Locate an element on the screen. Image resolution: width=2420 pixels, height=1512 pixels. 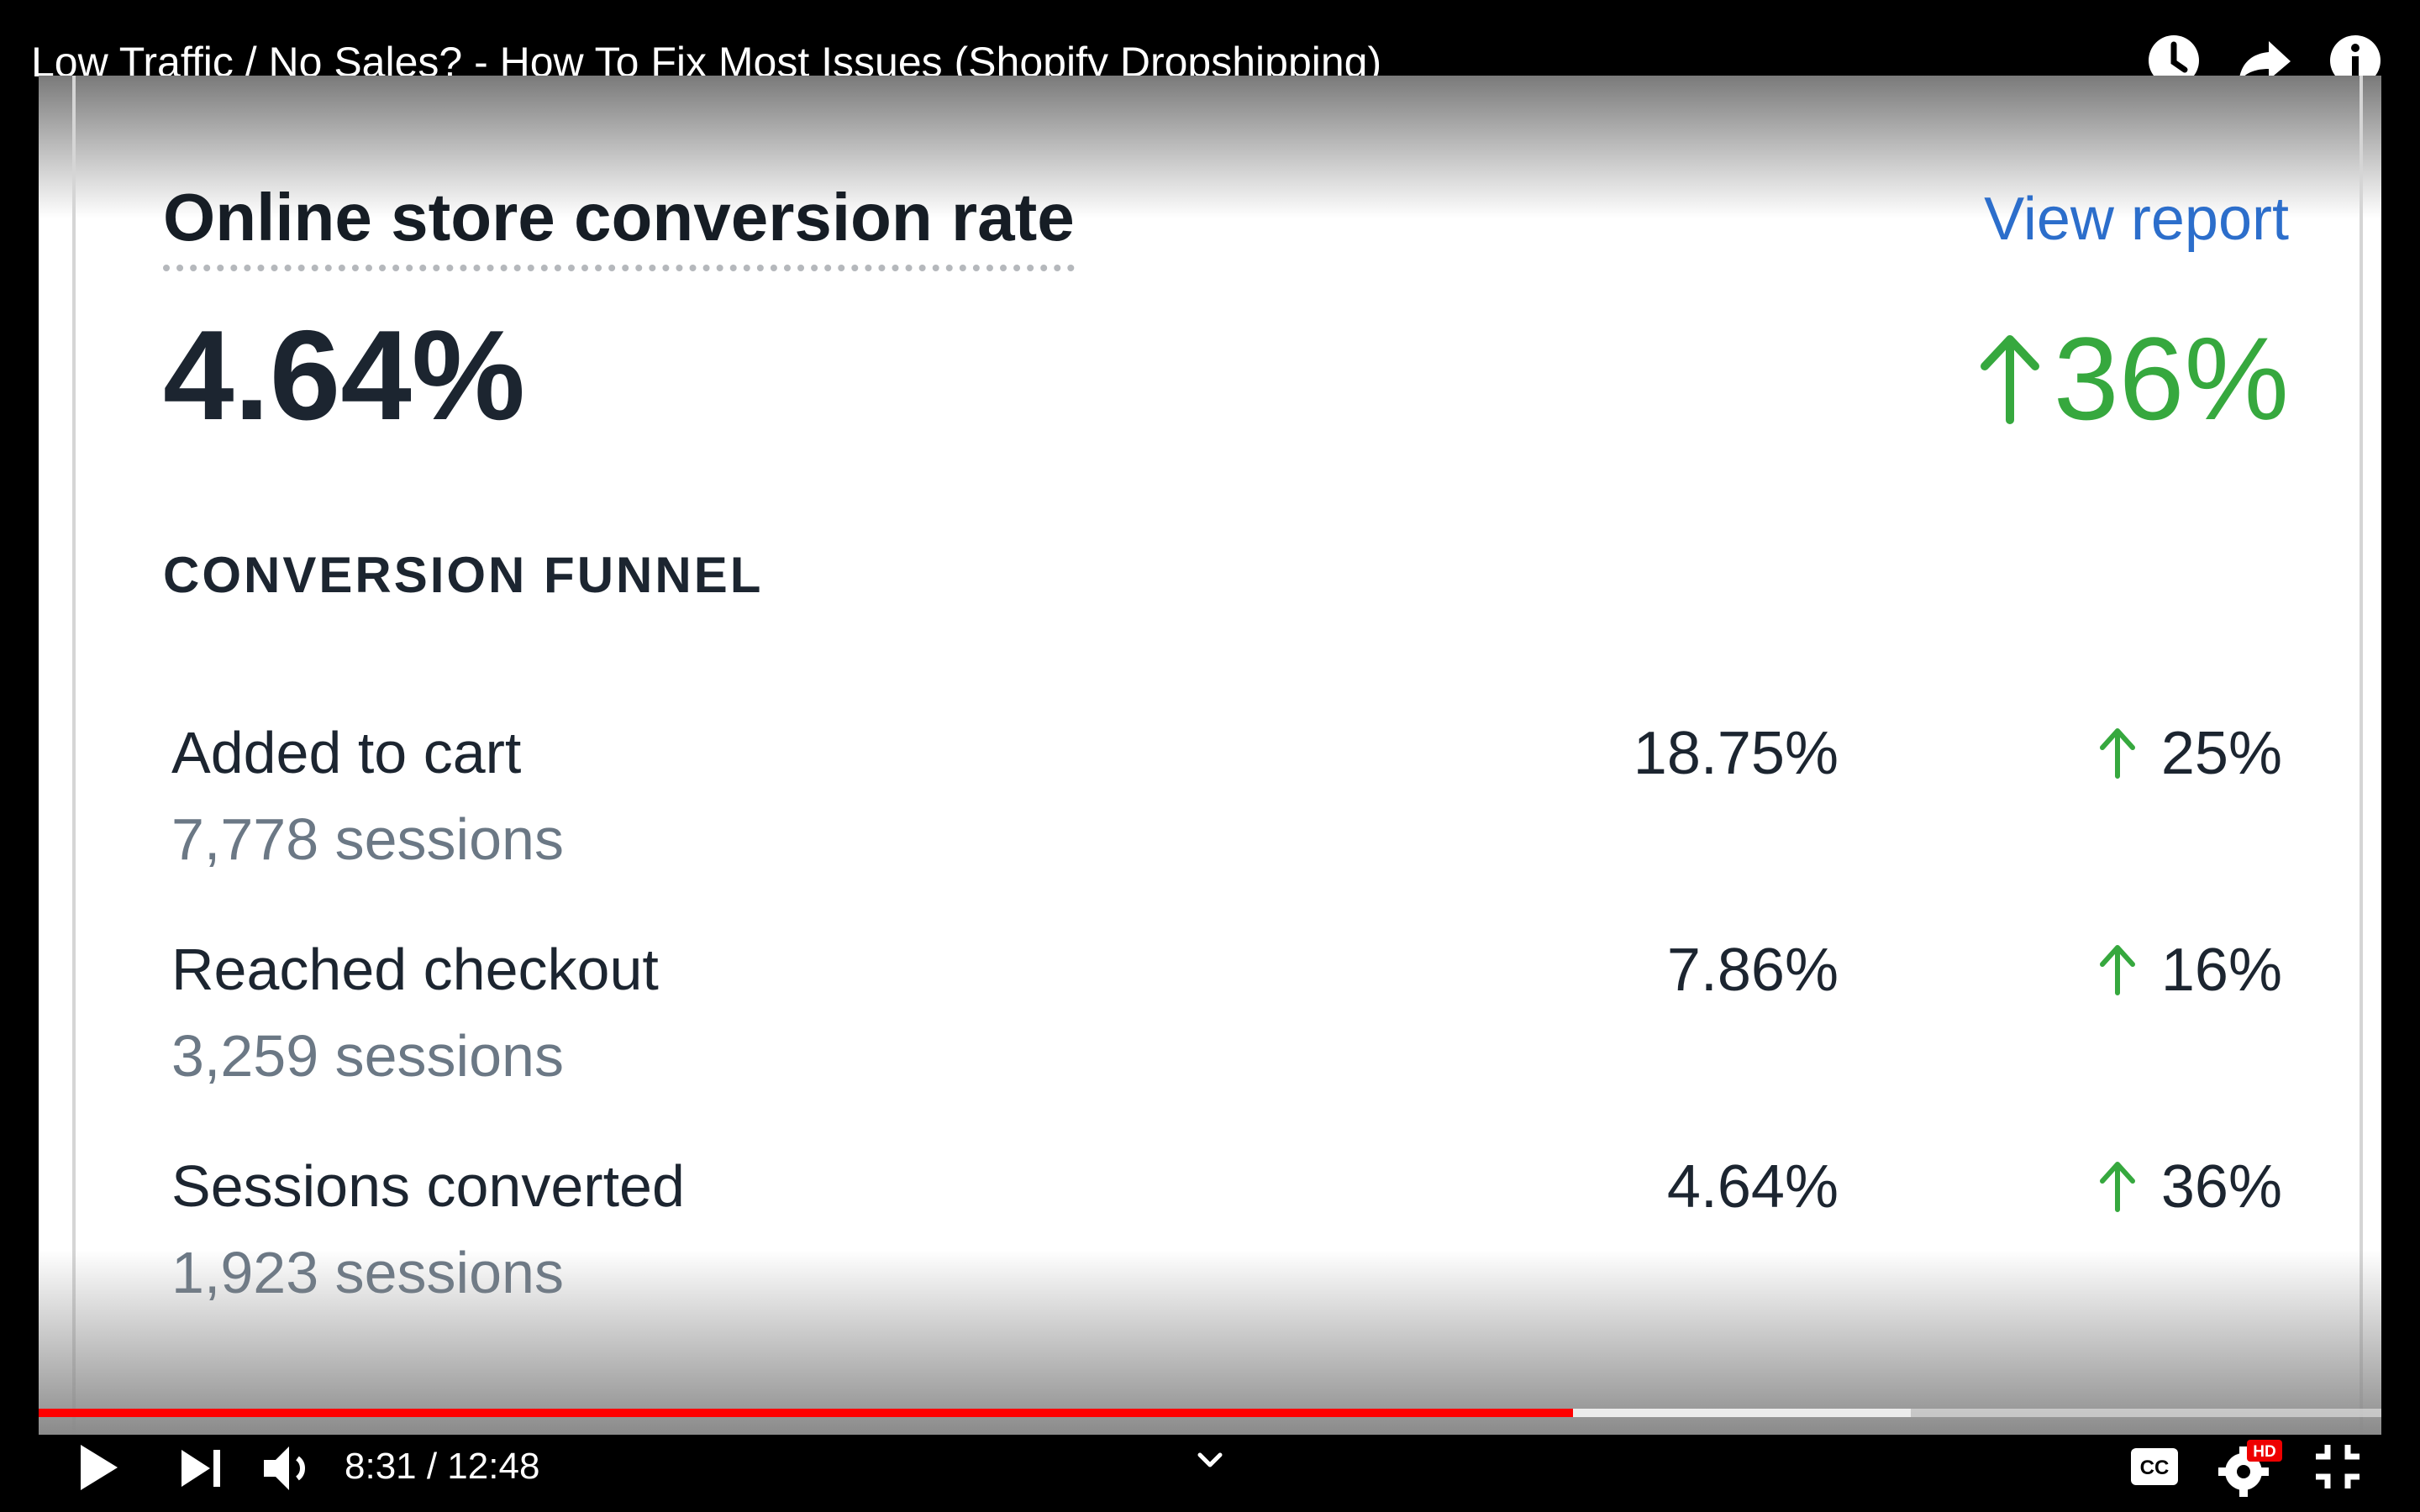
next-icon is located at coordinates (201, 1468).